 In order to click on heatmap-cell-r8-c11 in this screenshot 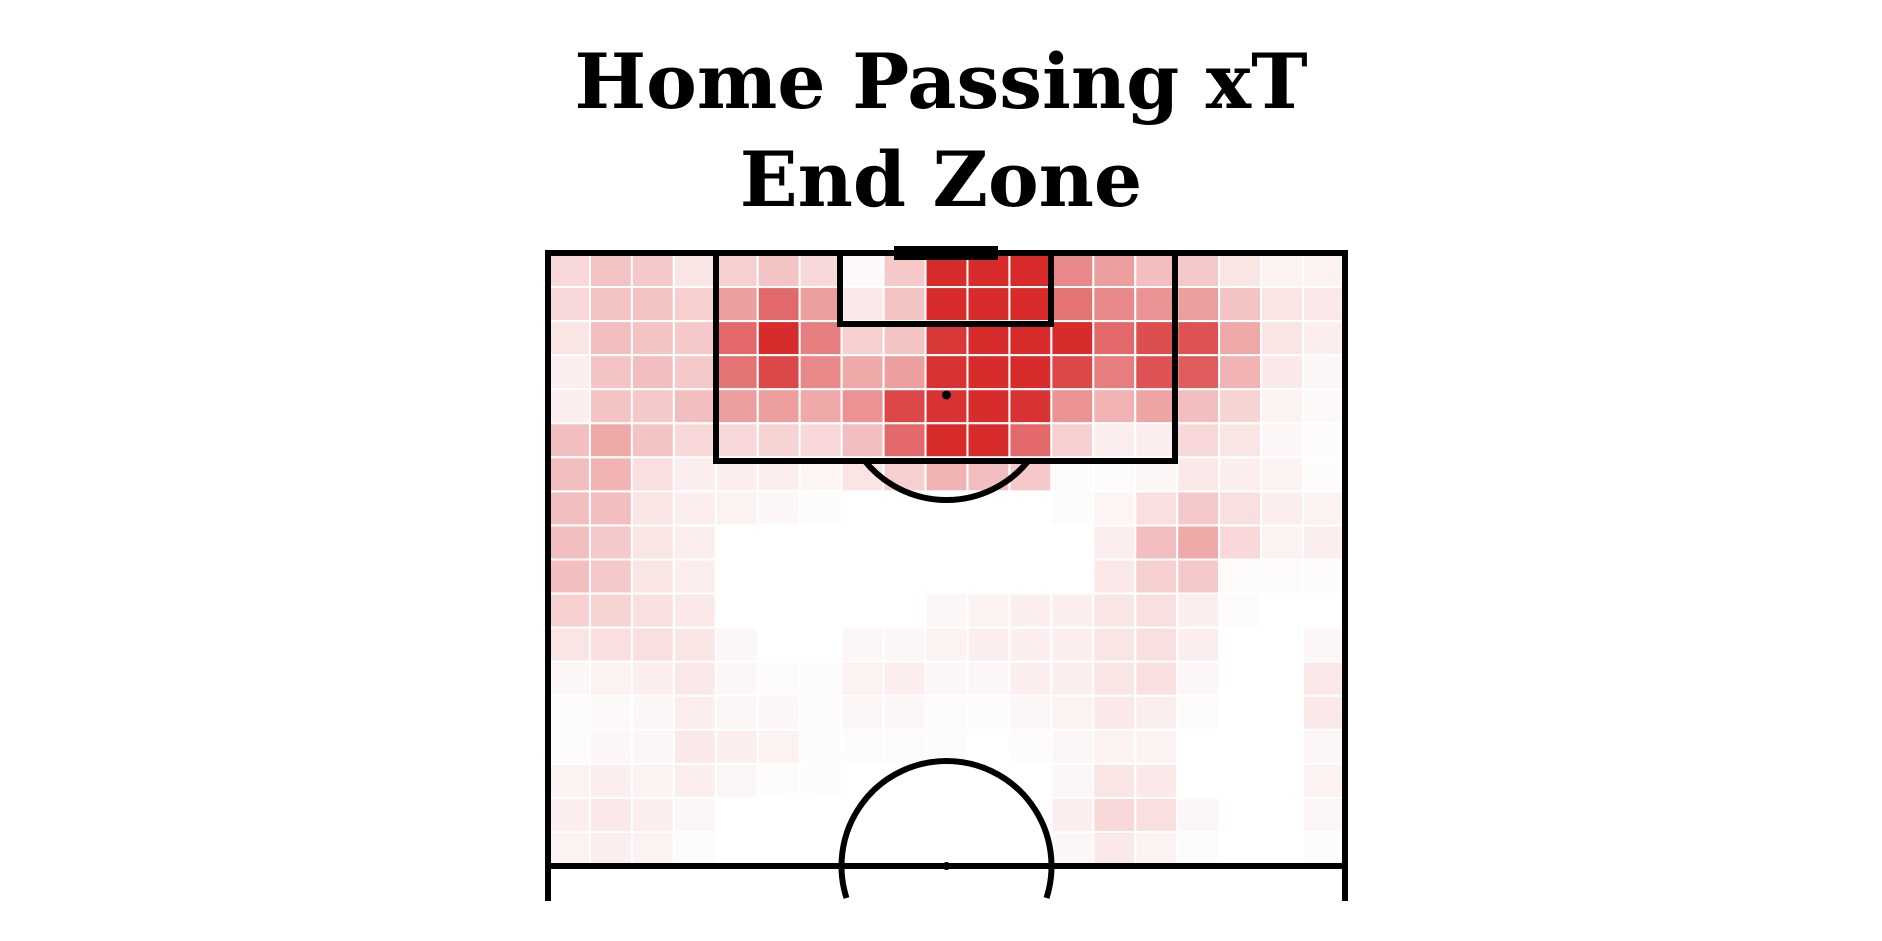, I will do `click(1030, 542)`.